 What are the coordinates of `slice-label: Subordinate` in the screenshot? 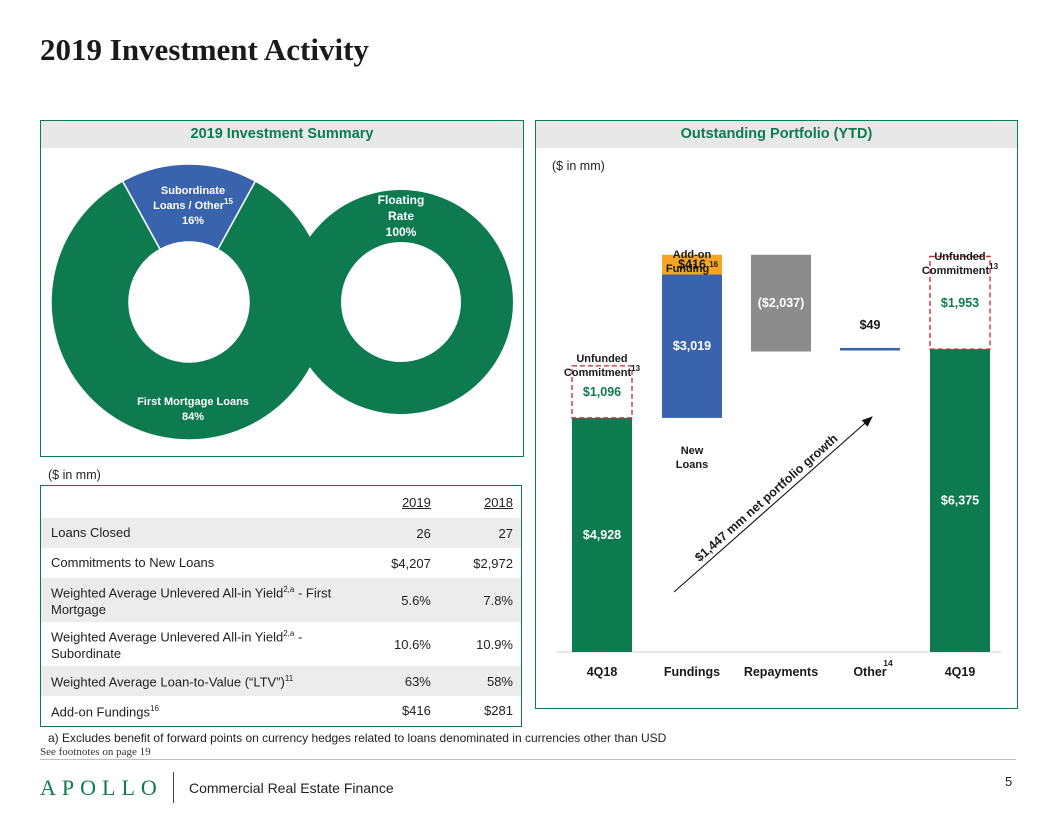 It's located at (193, 191).